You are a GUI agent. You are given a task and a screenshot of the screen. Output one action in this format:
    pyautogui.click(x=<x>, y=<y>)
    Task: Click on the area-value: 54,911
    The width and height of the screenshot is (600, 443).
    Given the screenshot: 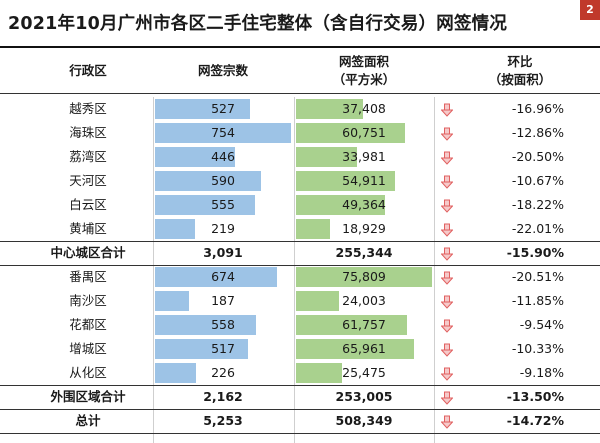 What is the action you would take?
    pyautogui.click(x=364, y=180)
    